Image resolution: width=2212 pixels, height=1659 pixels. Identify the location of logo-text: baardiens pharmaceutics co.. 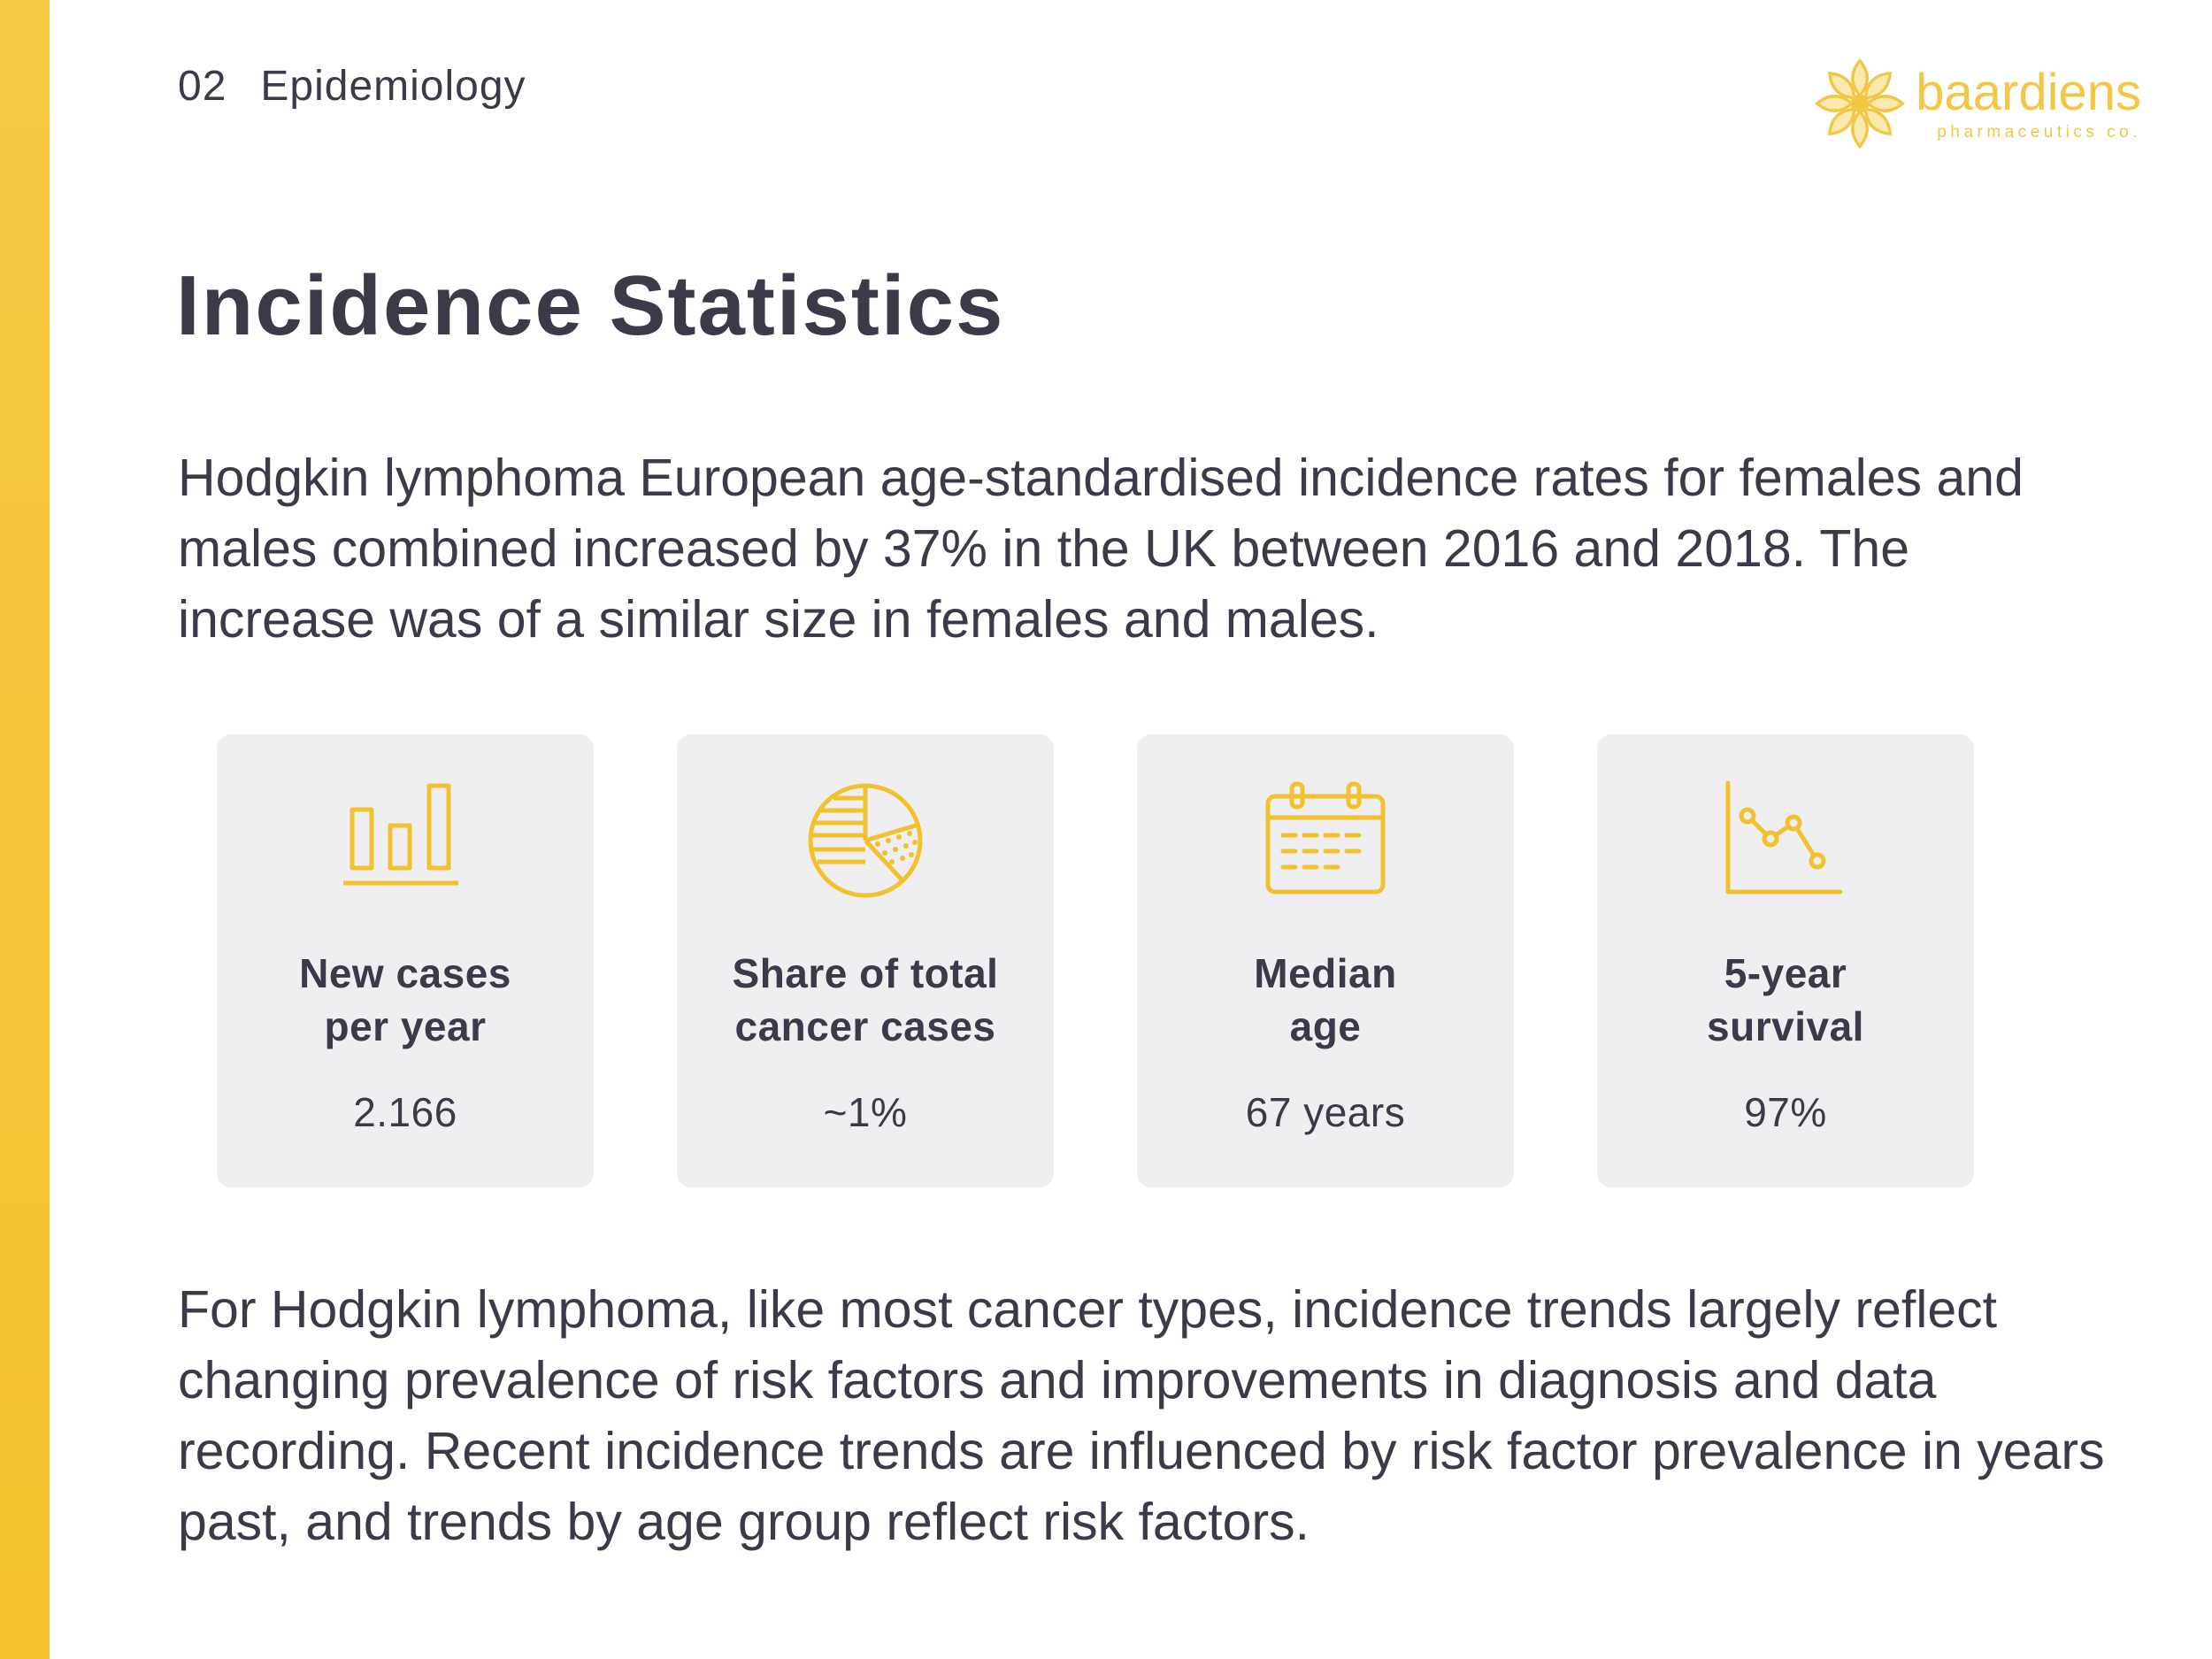
(2029, 103).